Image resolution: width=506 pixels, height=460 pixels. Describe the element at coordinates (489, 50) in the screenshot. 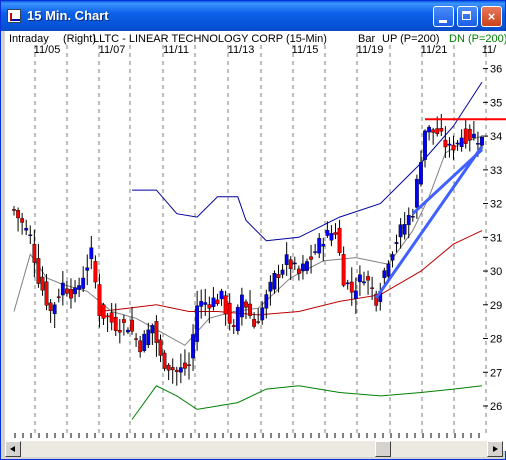

I see `x-tick-label: 11/` at that location.